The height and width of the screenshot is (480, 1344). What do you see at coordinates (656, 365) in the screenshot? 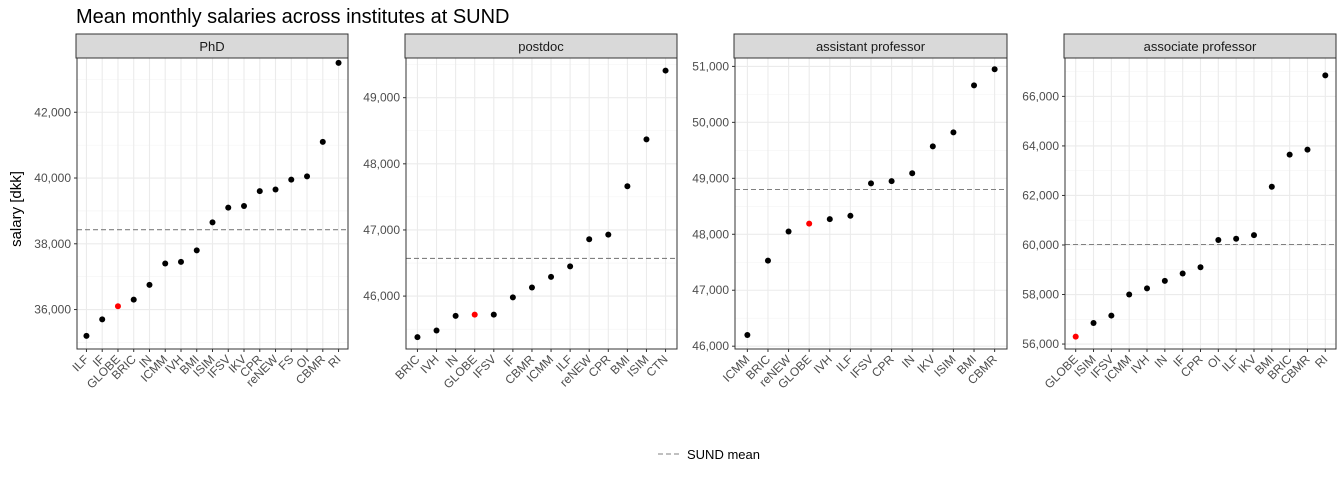
I see `x-tick-label: CTN` at bounding box center [656, 365].